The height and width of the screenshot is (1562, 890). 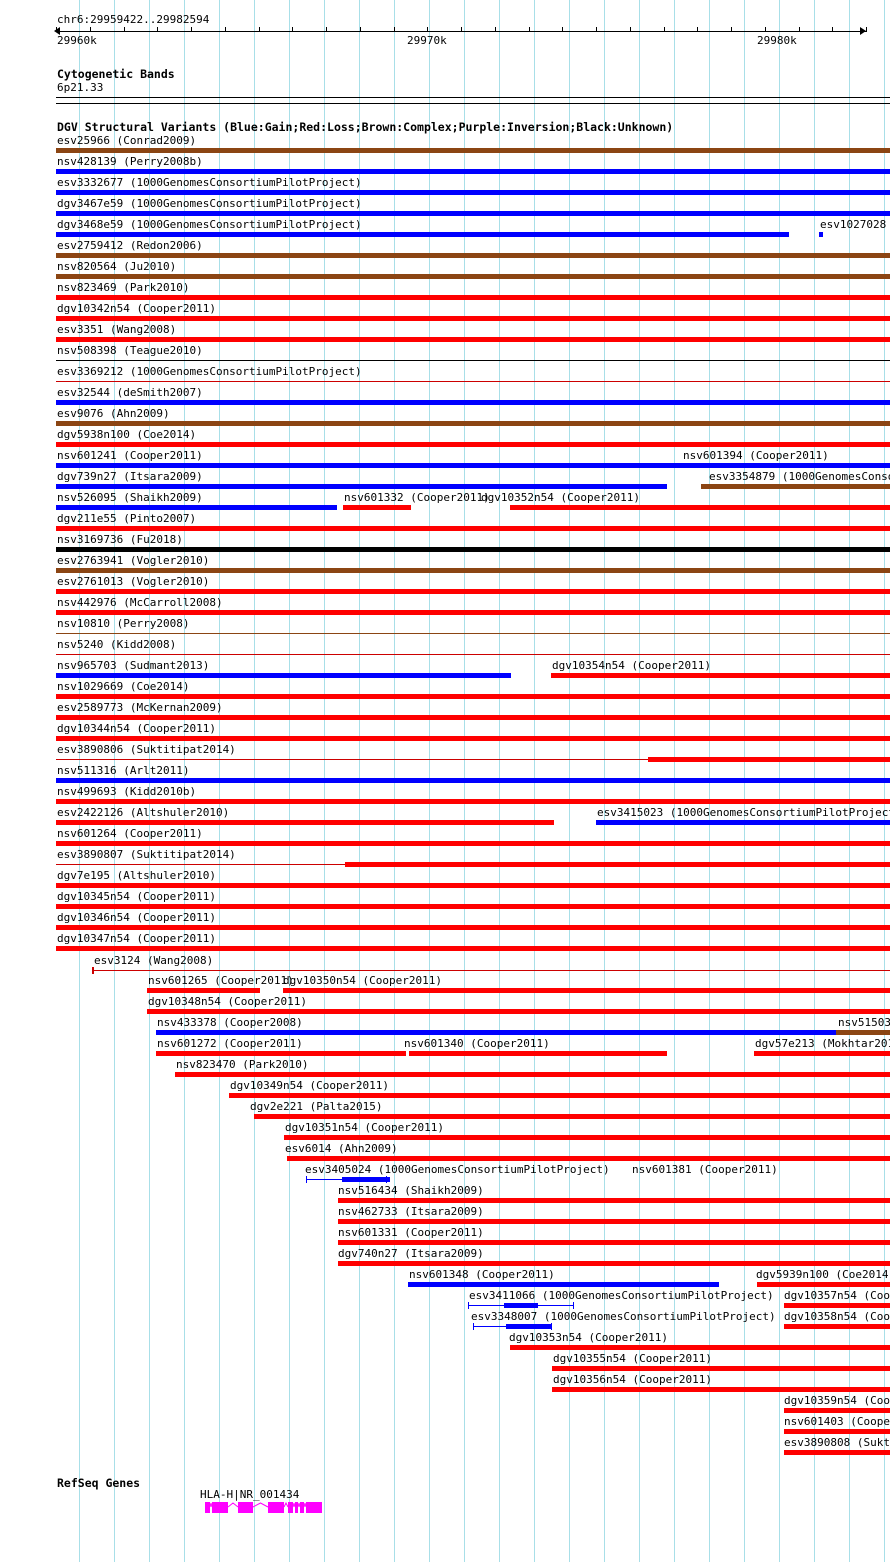 I want to click on variant-label: nsv601381 (Cooper2011), so click(x=705, y=1169).